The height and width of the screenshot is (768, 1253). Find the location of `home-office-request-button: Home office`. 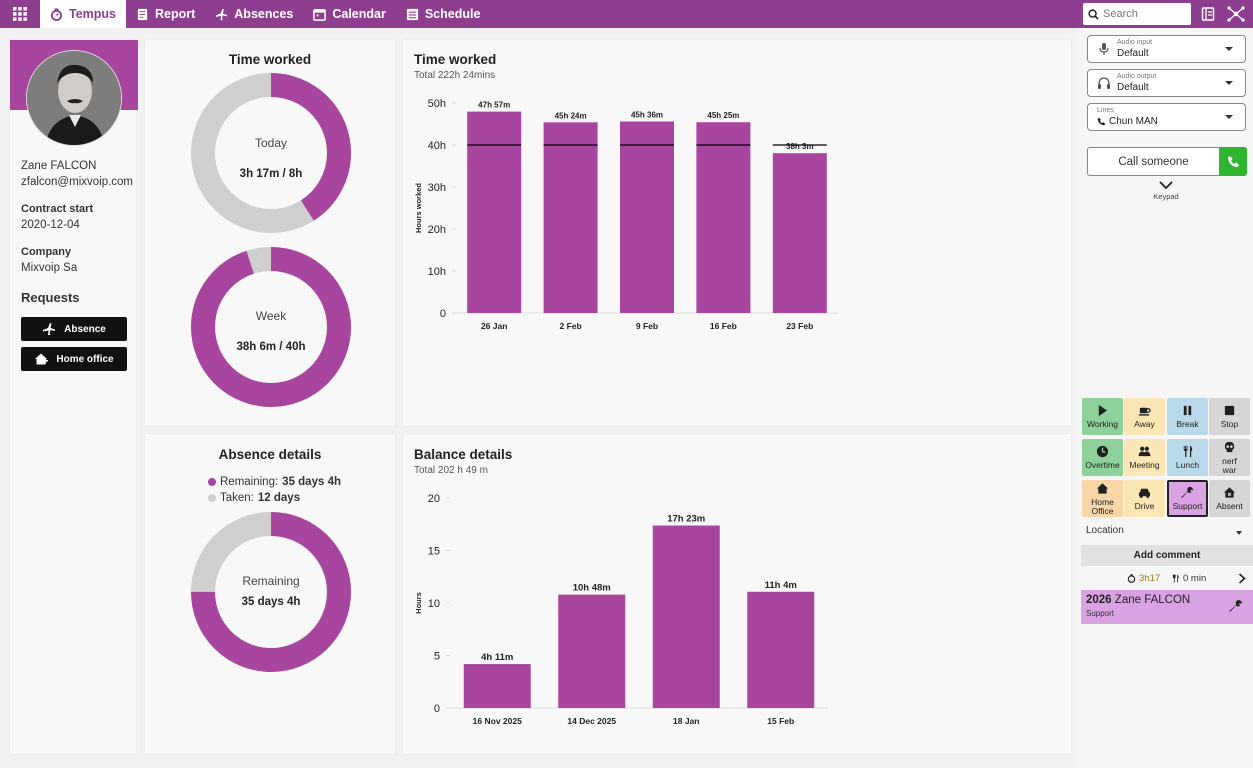

home-office-request-button: Home office is located at coordinates (74, 359).